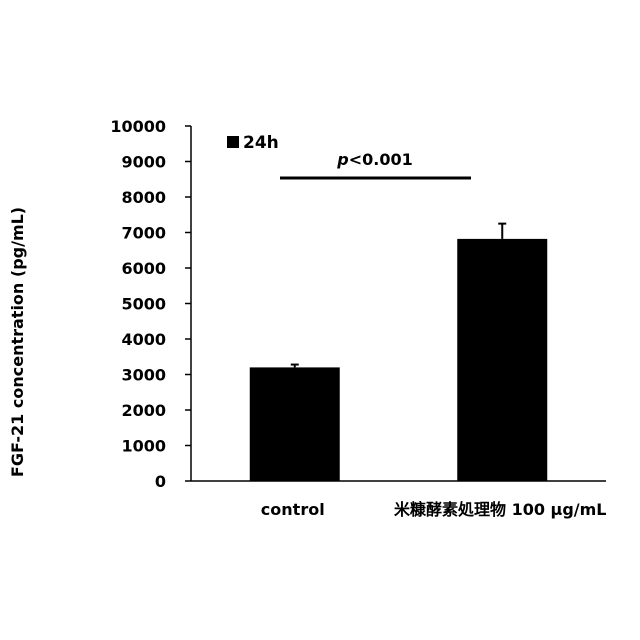  Describe the element at coordinates (381, 159) in the screenshot. I see `p-value-rest: <0.001` at that location.